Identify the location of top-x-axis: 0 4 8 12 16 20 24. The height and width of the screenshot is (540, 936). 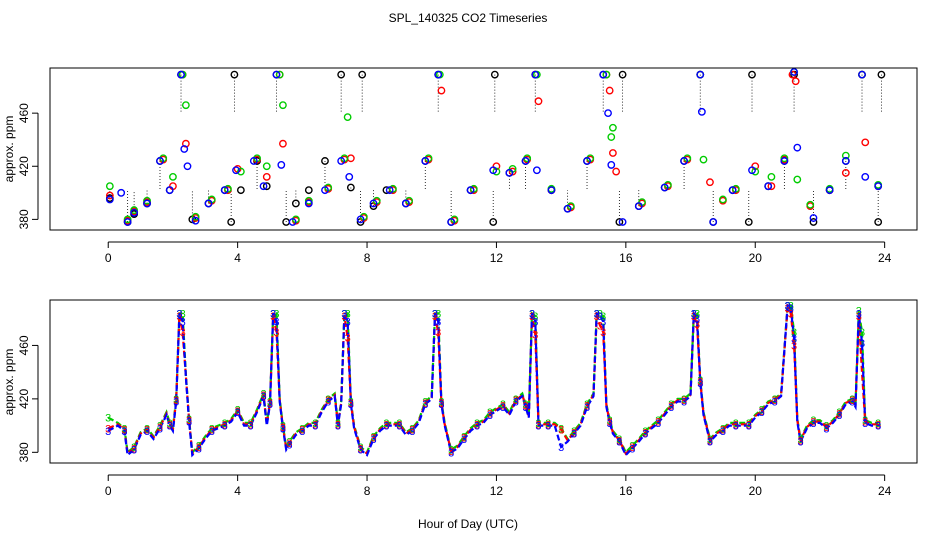
(498, 253).